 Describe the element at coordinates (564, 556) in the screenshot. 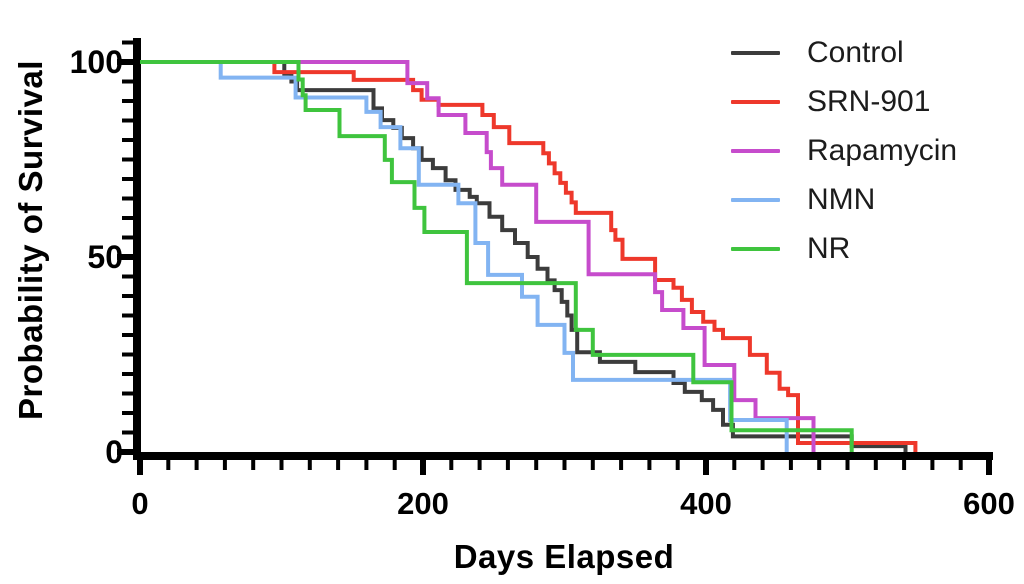

I see `x-axis-title: Days Elapsed` at that location.